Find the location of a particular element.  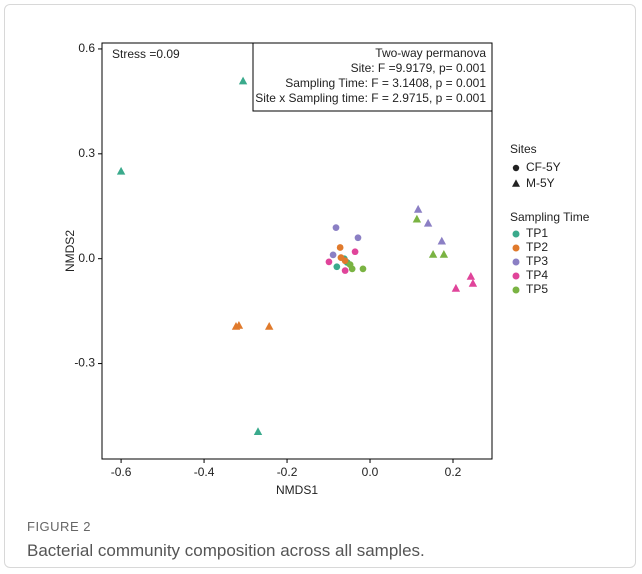

legend-label: TP2 is located at coordinates (537, 247).